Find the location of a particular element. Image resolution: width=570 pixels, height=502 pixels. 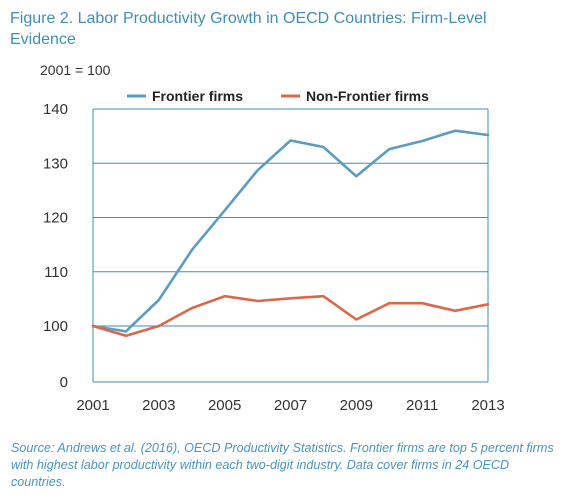

x-tick-labels: 2001 2003 2005 2007 2009 2011 2013 is located at coordinates (290, 405).